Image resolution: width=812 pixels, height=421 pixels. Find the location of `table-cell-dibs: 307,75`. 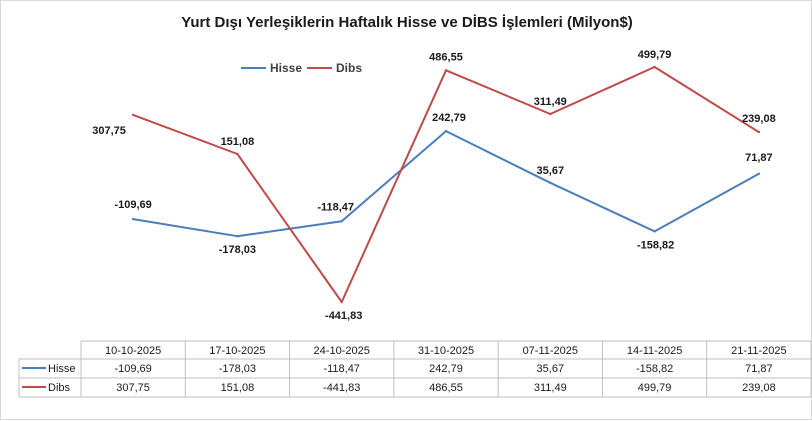

table-cell-dibs: 307,75 is located at coordinates (133, 388).